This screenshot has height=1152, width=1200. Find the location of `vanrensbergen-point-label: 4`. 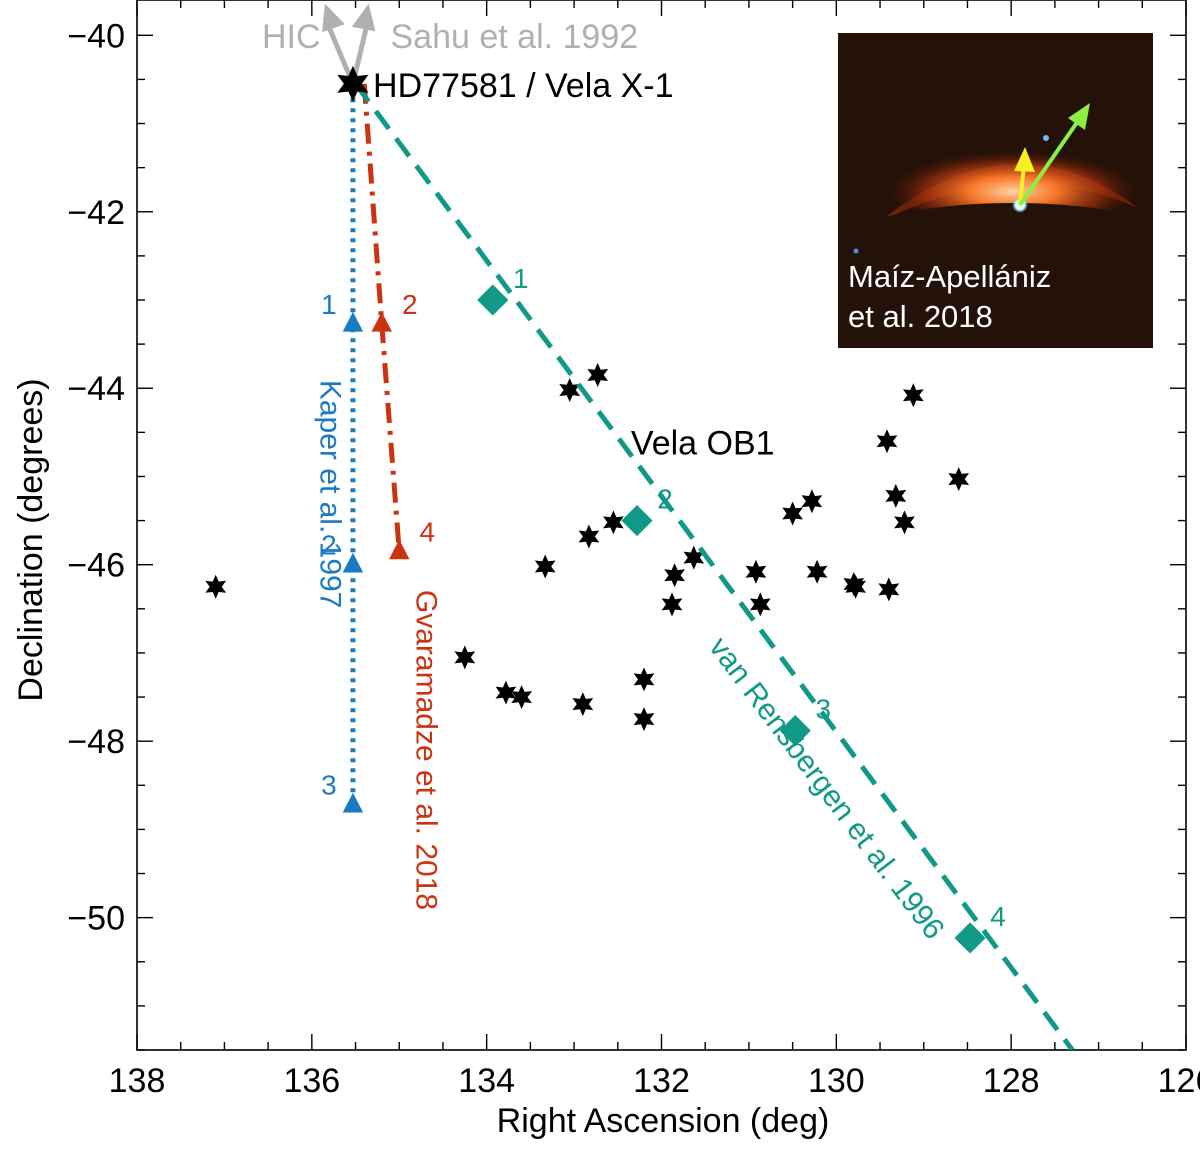

vanrensbergen-point-label: 4 is located at coordinates (998, 916).